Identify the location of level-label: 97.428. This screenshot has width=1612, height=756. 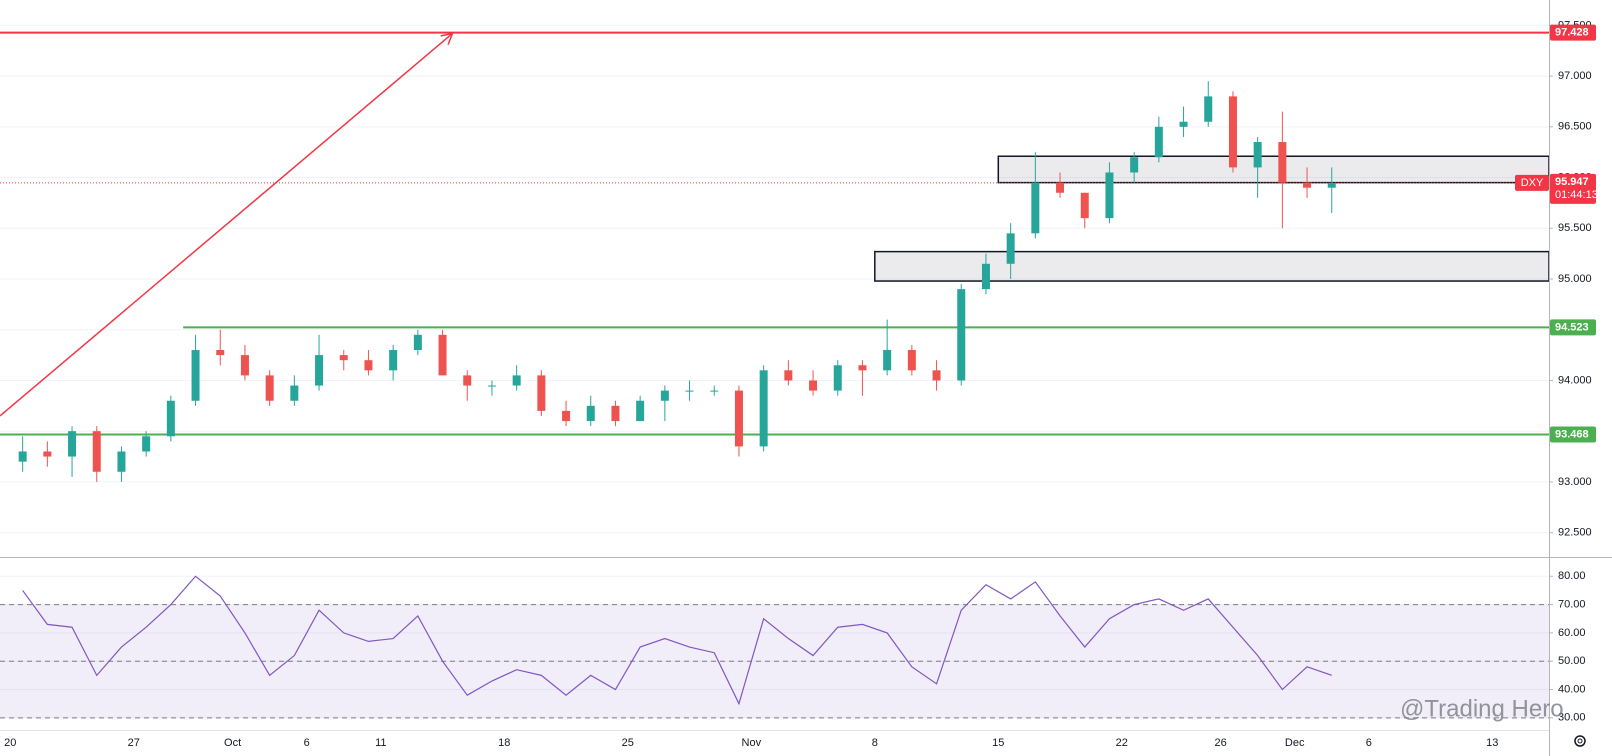
(1572, 33).